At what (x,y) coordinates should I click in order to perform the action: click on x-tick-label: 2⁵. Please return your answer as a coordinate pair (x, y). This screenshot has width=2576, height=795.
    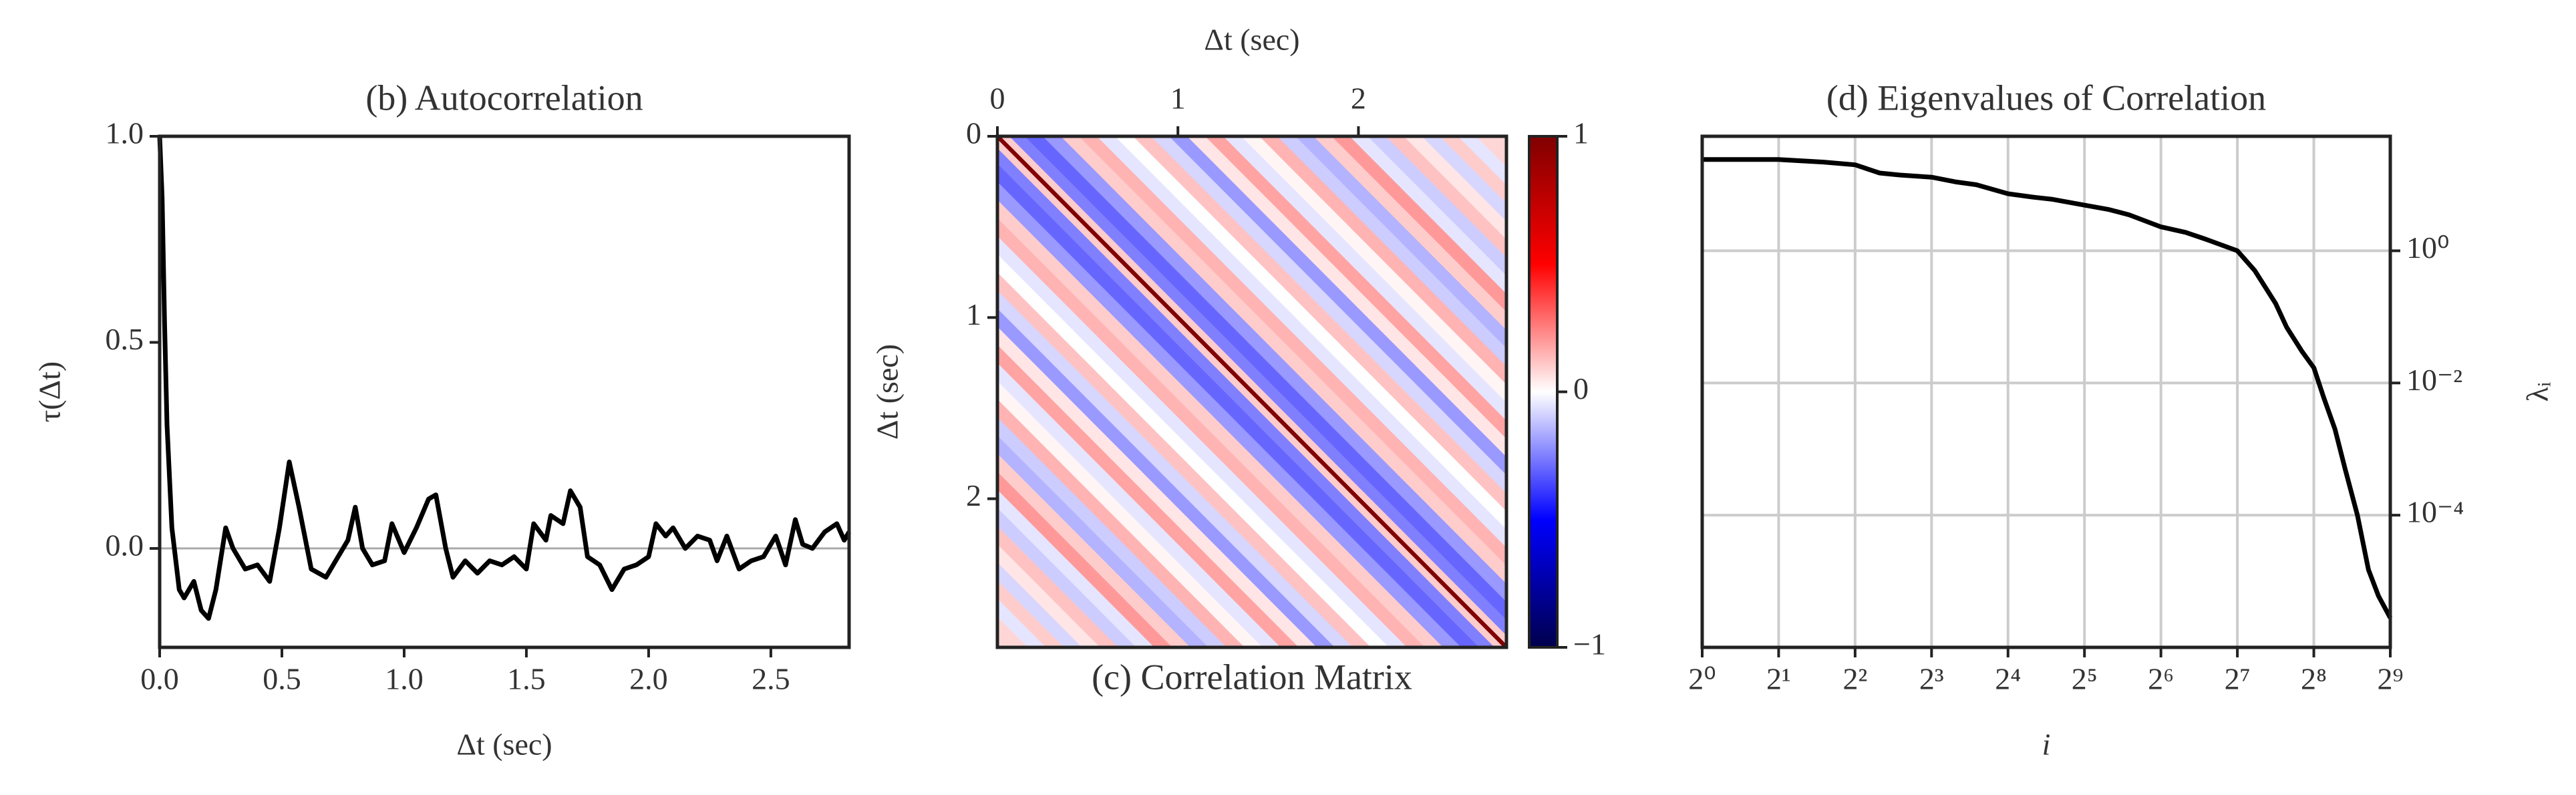
    Looking at the image, I should click on (2085, 679).